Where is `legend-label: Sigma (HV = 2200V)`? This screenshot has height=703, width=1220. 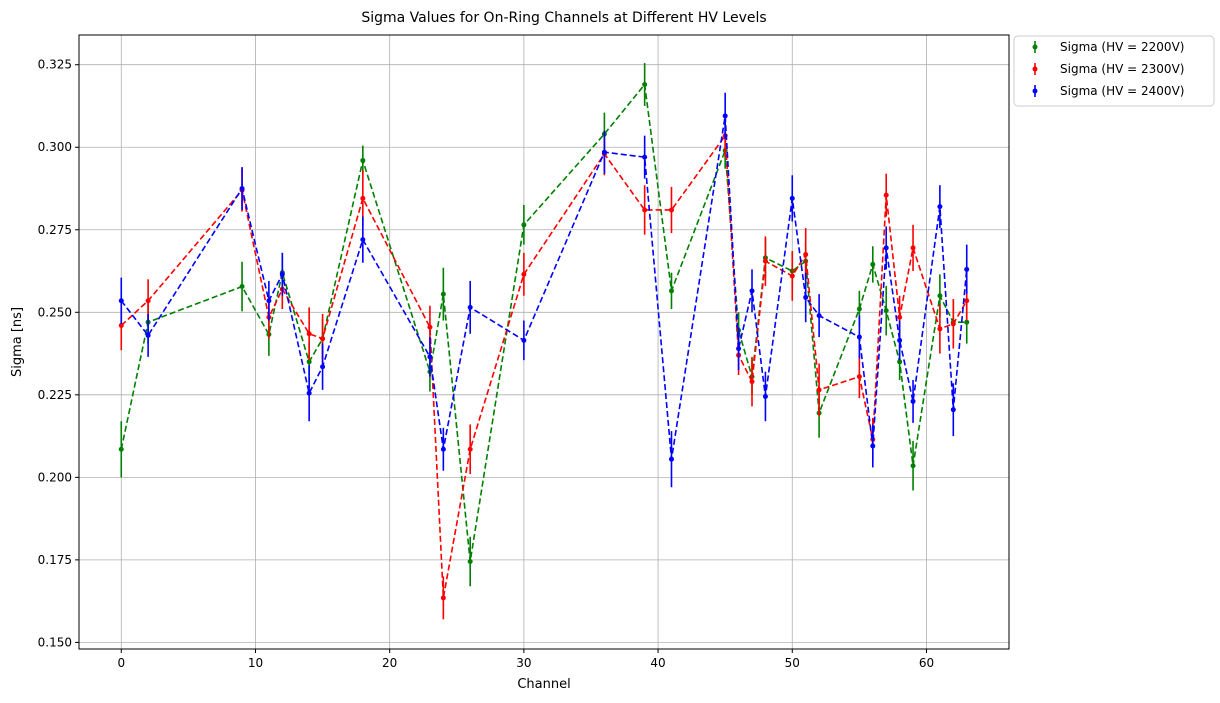 legend-label: Sigma (HV = 2200V) is located at coordinates (1122, 47).